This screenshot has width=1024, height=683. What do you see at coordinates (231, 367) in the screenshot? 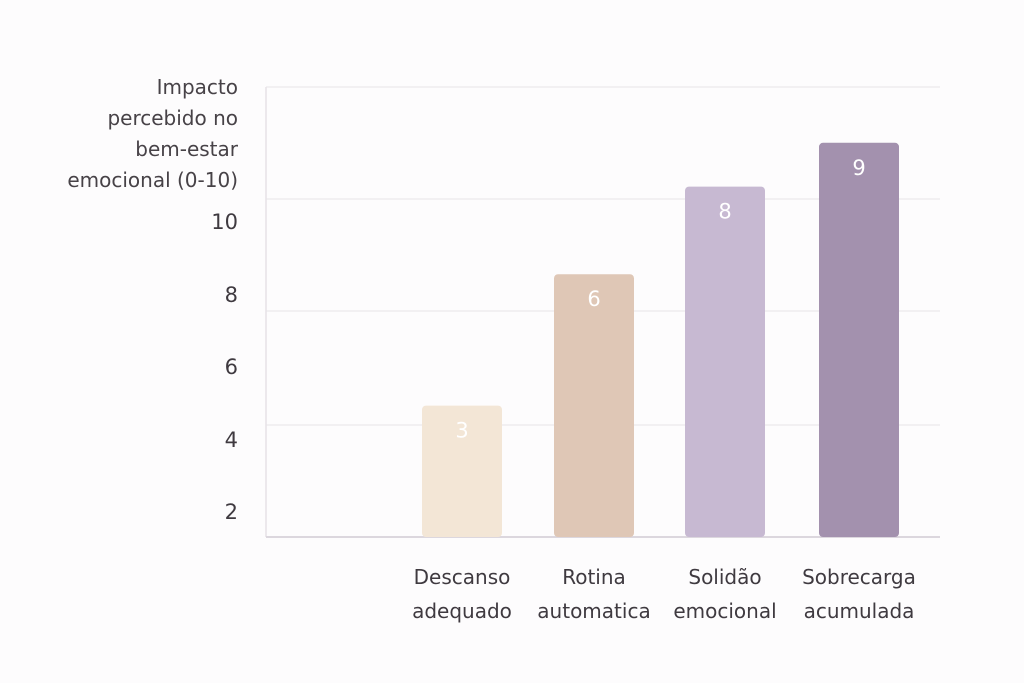
I see `y-tick-label: 6` at bounding box center [231, 367].